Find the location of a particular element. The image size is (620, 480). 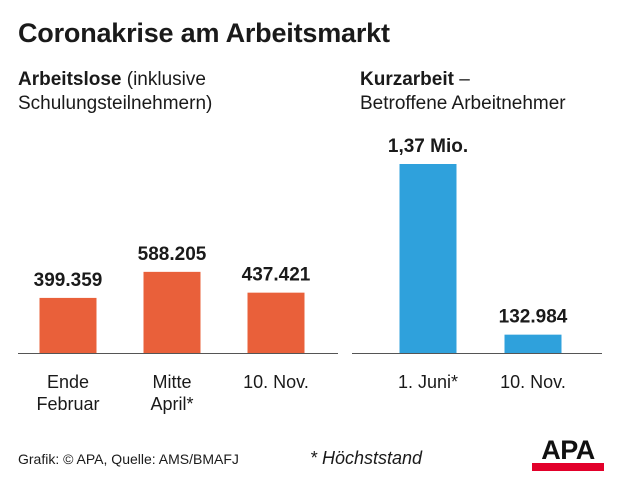

source-credit: Grafik: © APA, Quelle: AMS/BMAFJ is located at coordinates (128, 459).